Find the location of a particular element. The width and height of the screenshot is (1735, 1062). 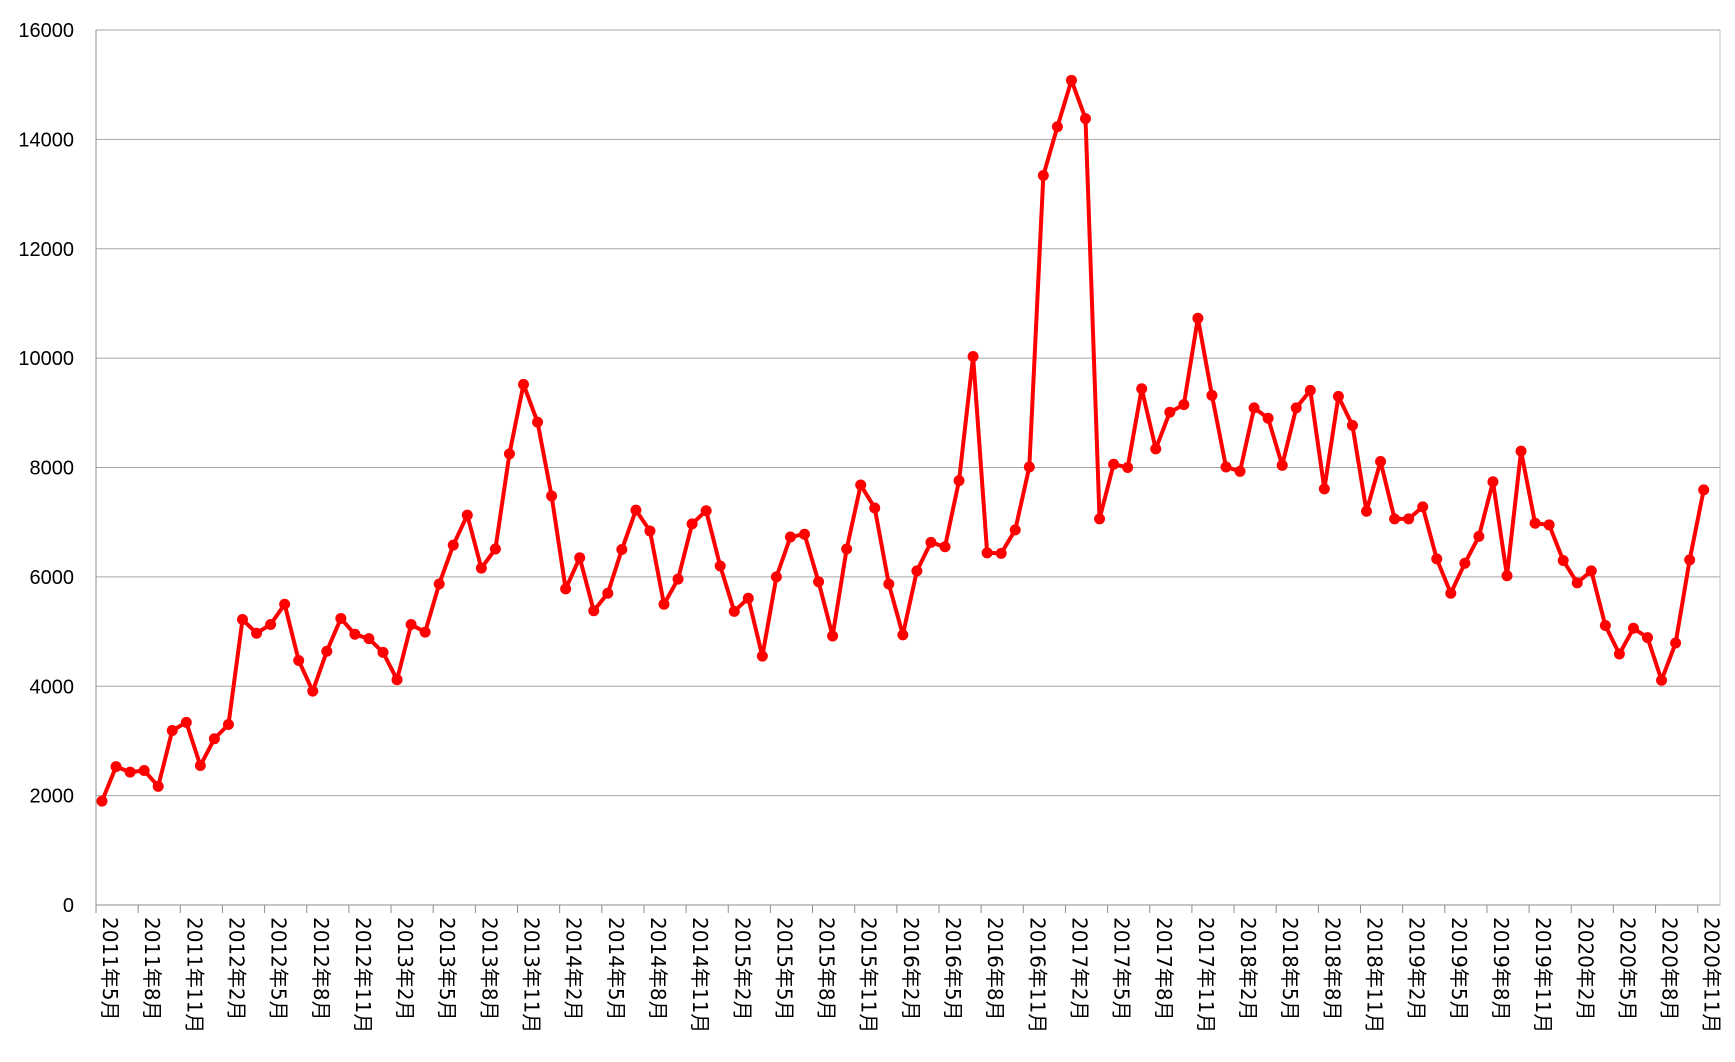

x-tick-label: 2011年8月 is located at coordinates (152, 969).